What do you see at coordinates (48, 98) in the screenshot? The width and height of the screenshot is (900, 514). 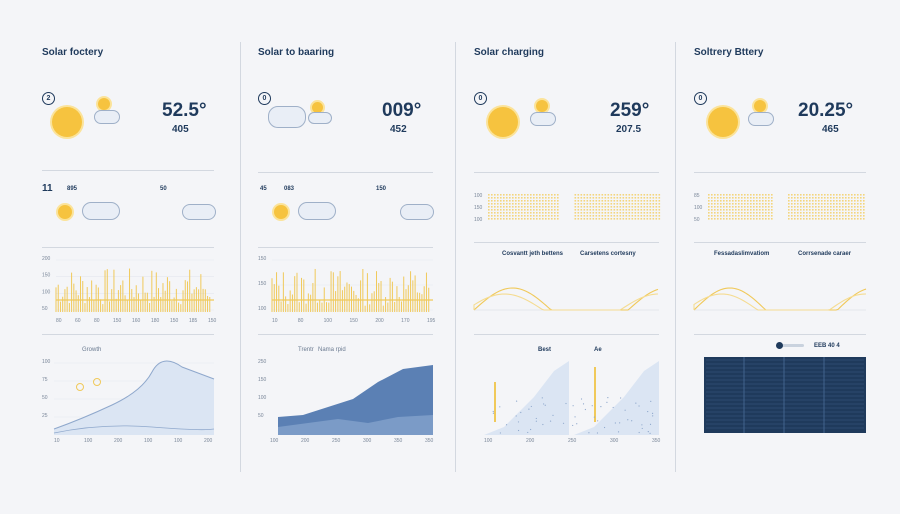 I see `info-badge: 2` at bounding box center [48, 98].